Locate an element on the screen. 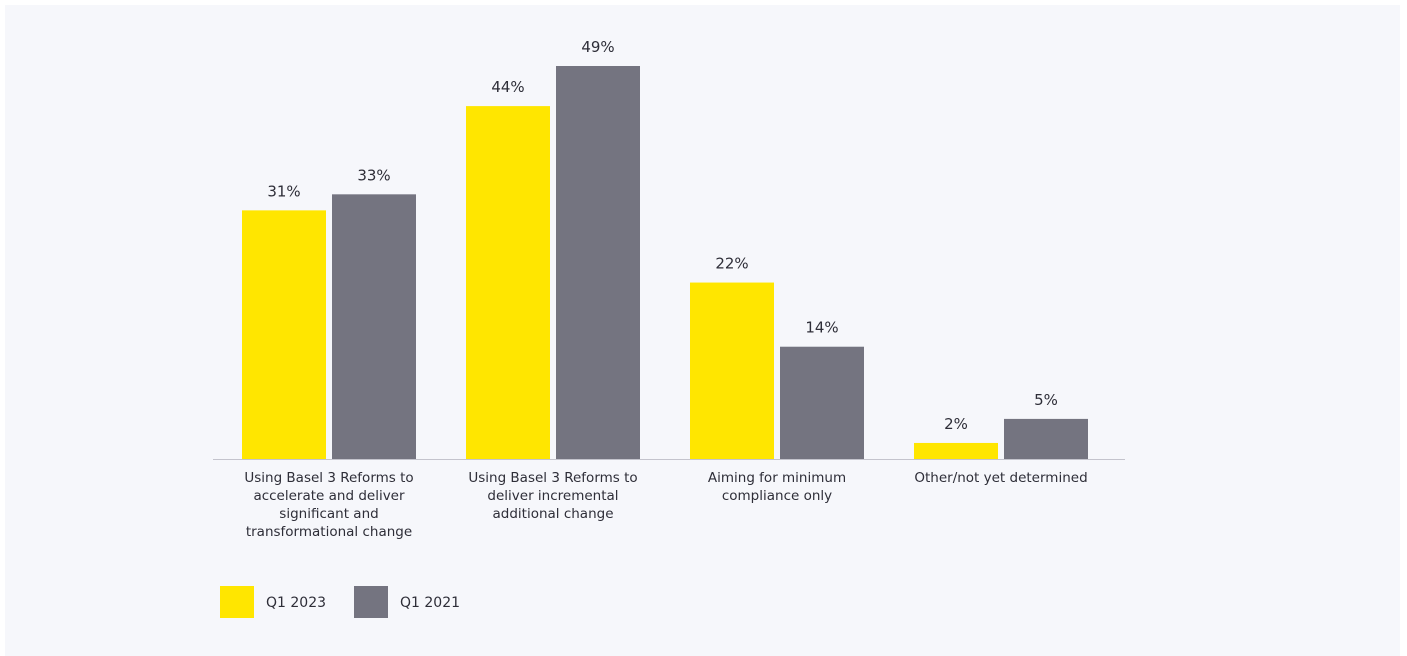  category-label-line: Aiming for minimum is located at coordinates (777, 478).